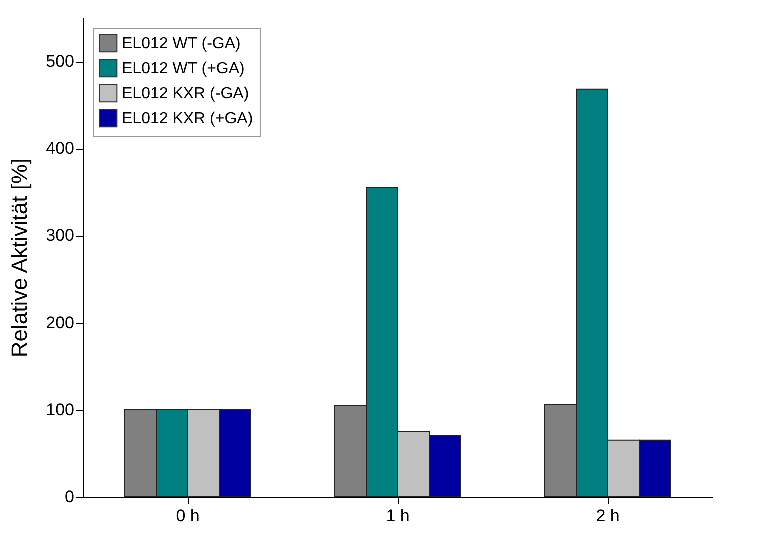 The image size is (761, 534). I want to click on y-tick-label: 0, so click(69, 497).